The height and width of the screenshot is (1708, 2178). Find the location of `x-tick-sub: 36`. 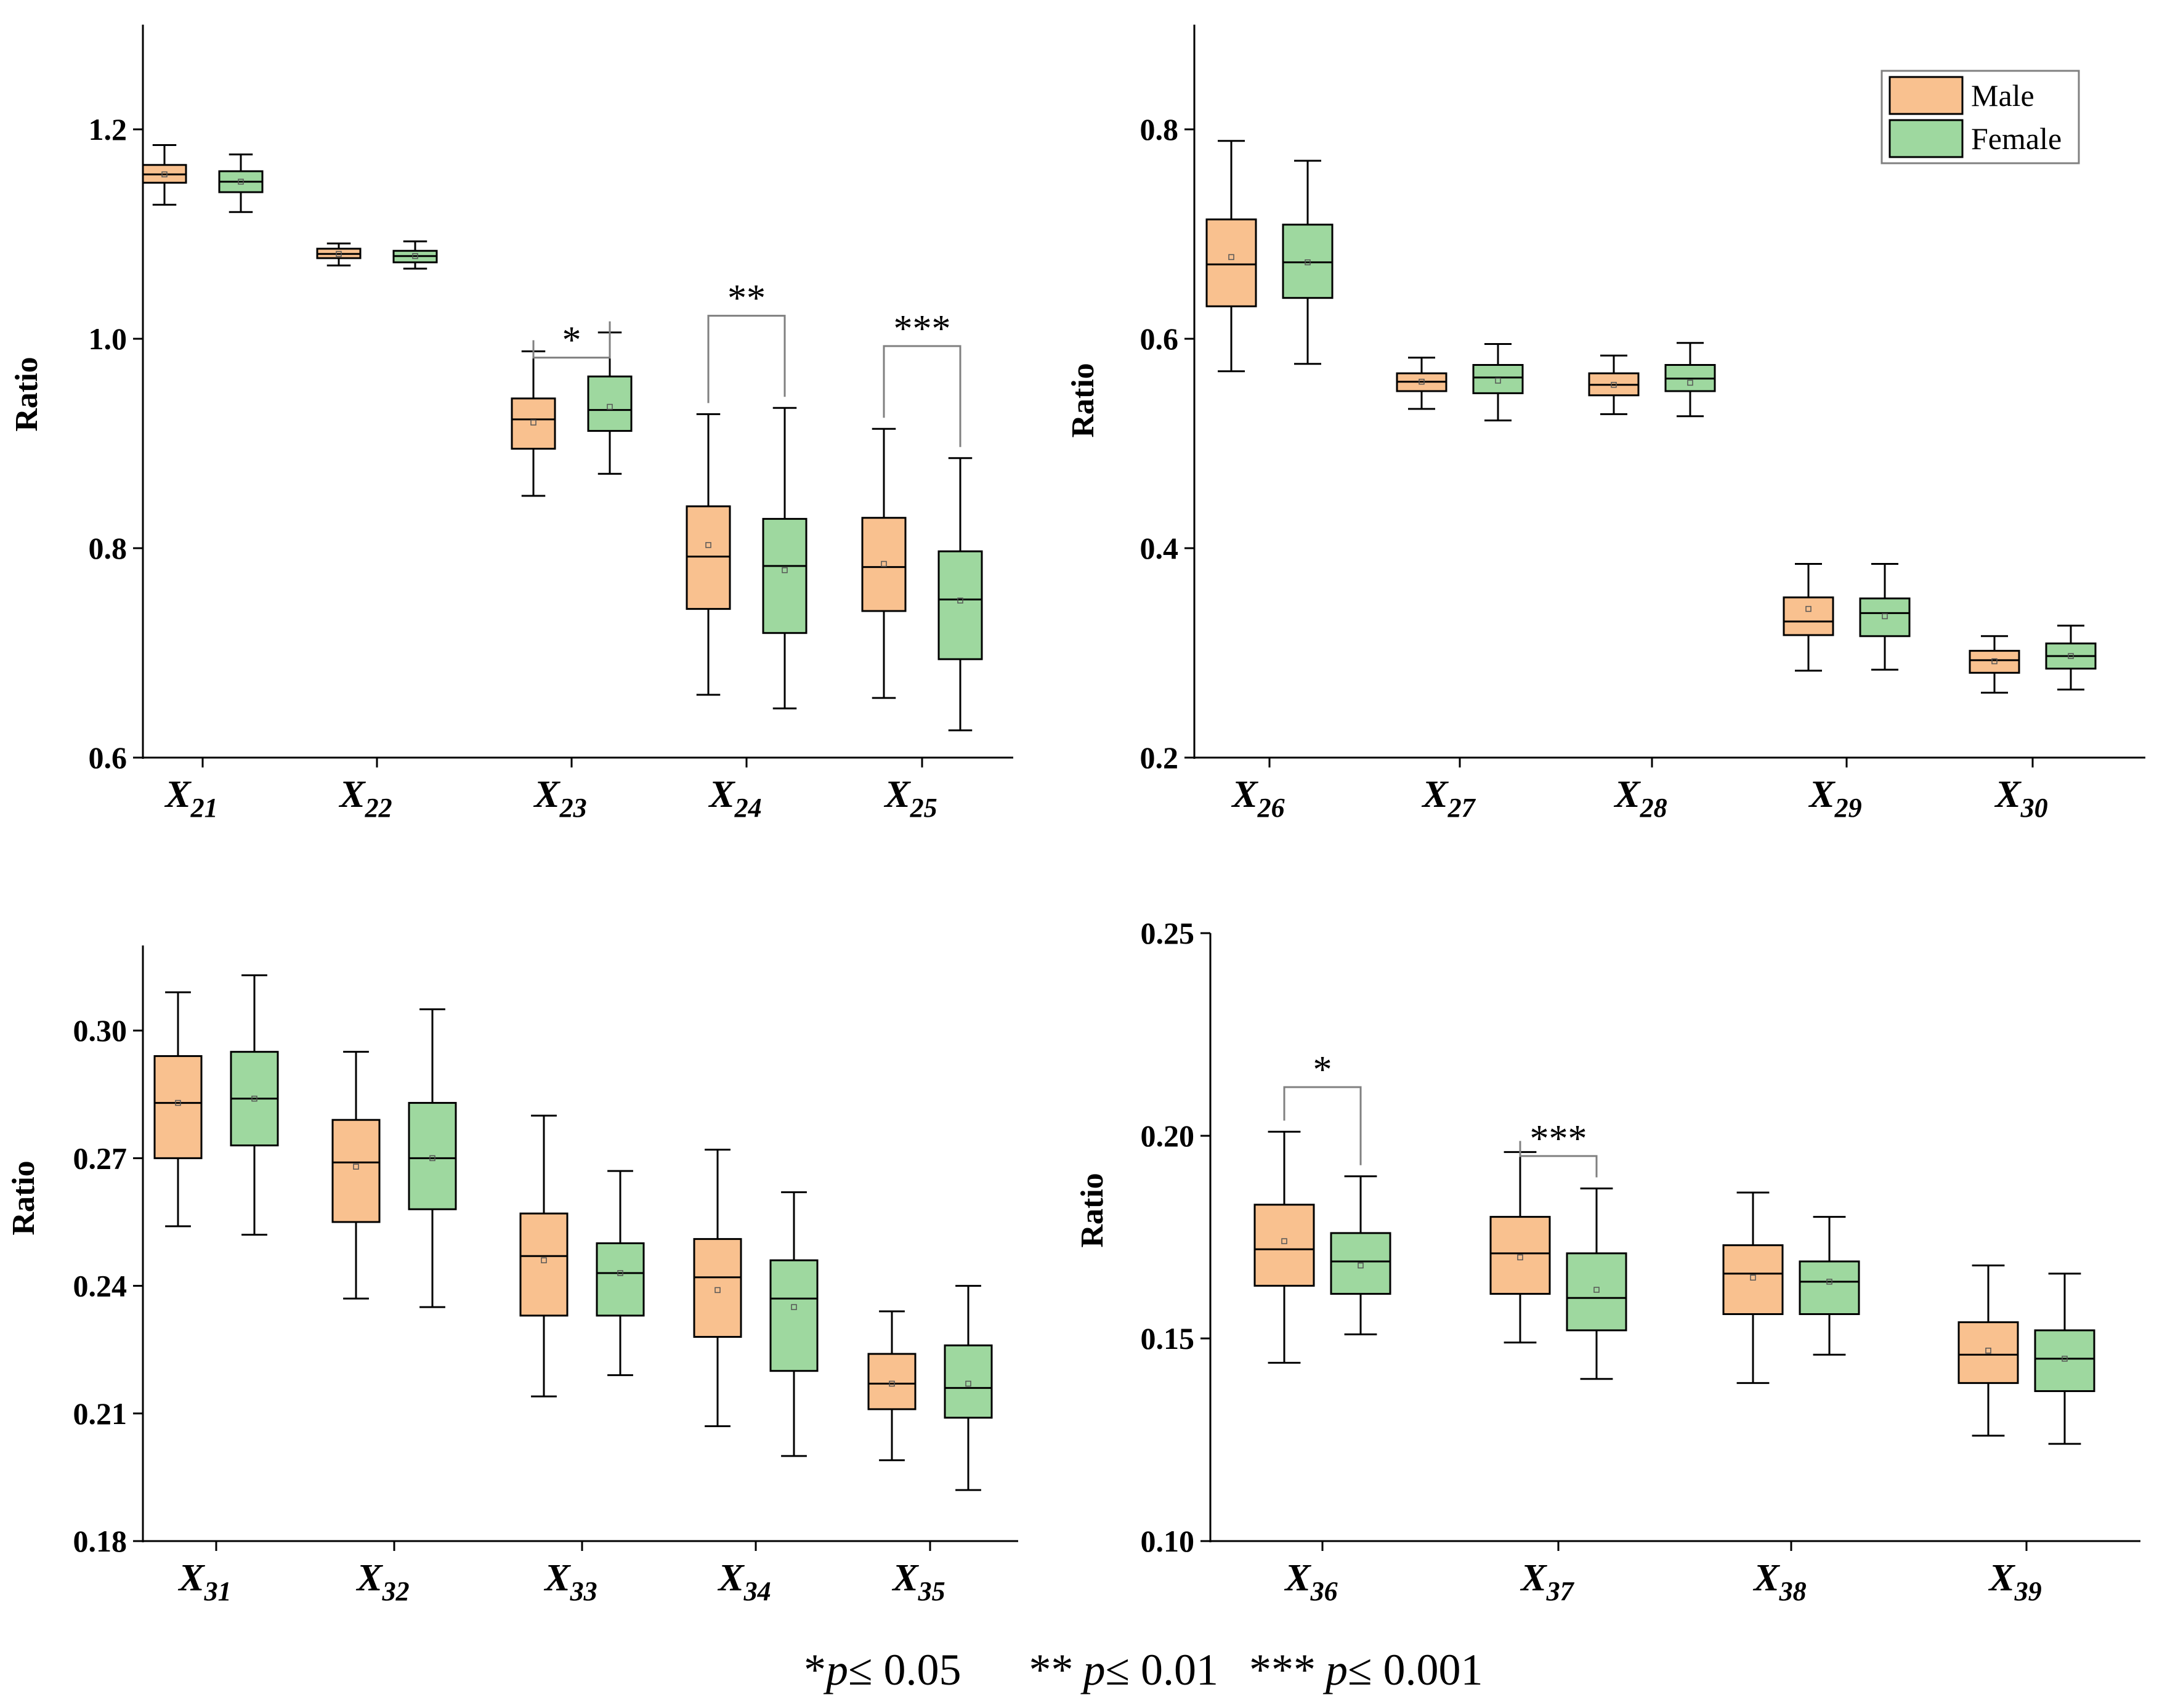

x-tick-sub: 36 is located at coordinates (1324, 1591).